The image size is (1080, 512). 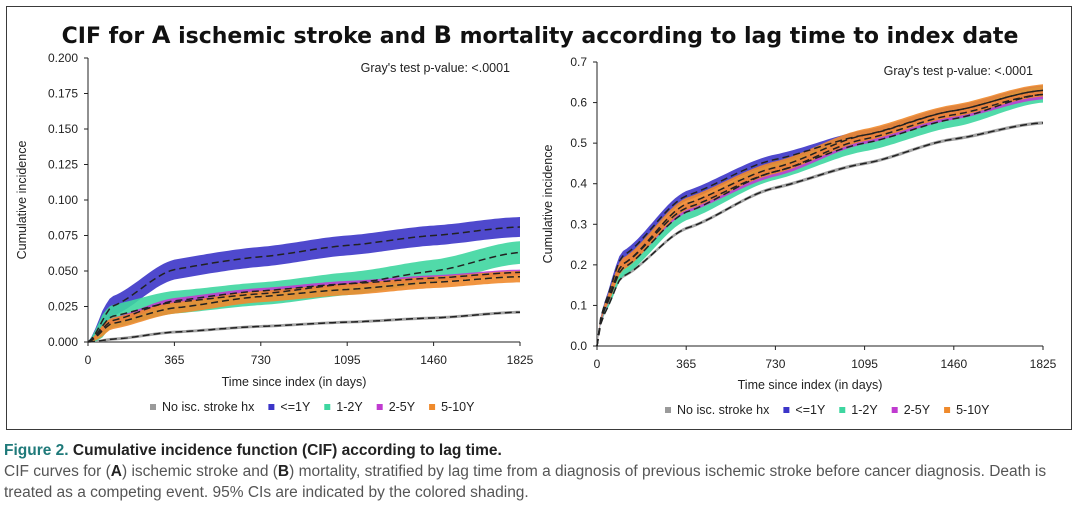 I want to click on series-line-5-10Y, so click(x=304, y=309).